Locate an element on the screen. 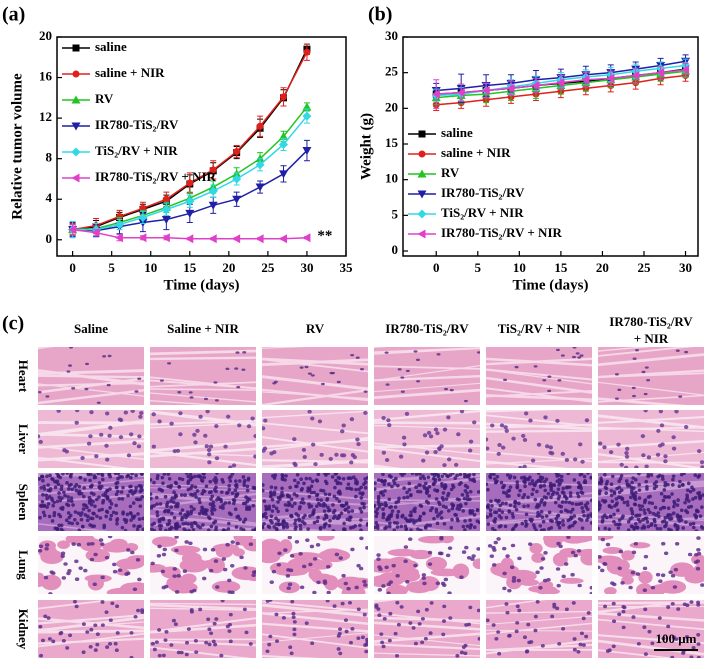 The image size is (709, 669). column-header: IR780-TiS₂/RV is located at coordinates (427, 328).